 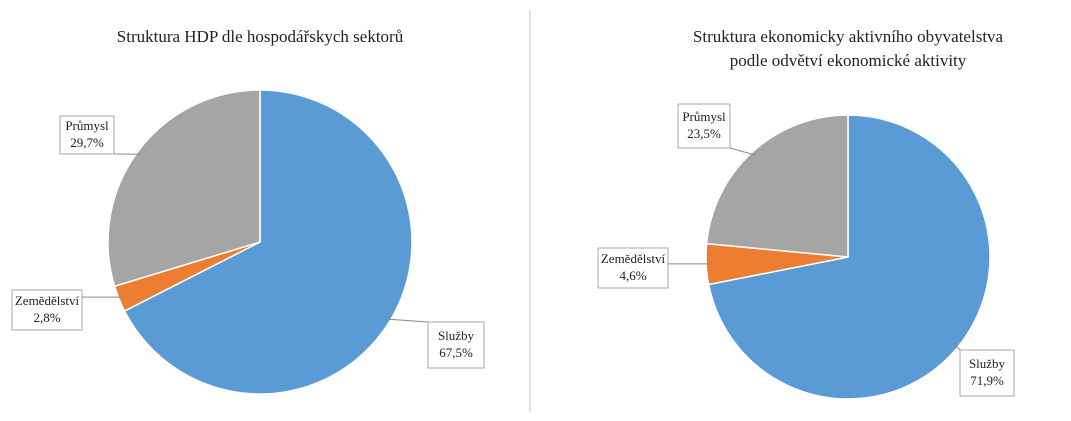 What do you see at coordinates (987, 380) in the screenshot?
I see `label-value: 71,9%` at bounding box center [987, 380].